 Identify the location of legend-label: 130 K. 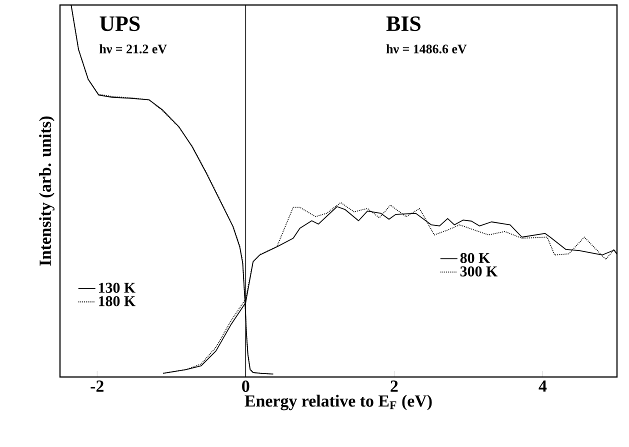
(117, 287).